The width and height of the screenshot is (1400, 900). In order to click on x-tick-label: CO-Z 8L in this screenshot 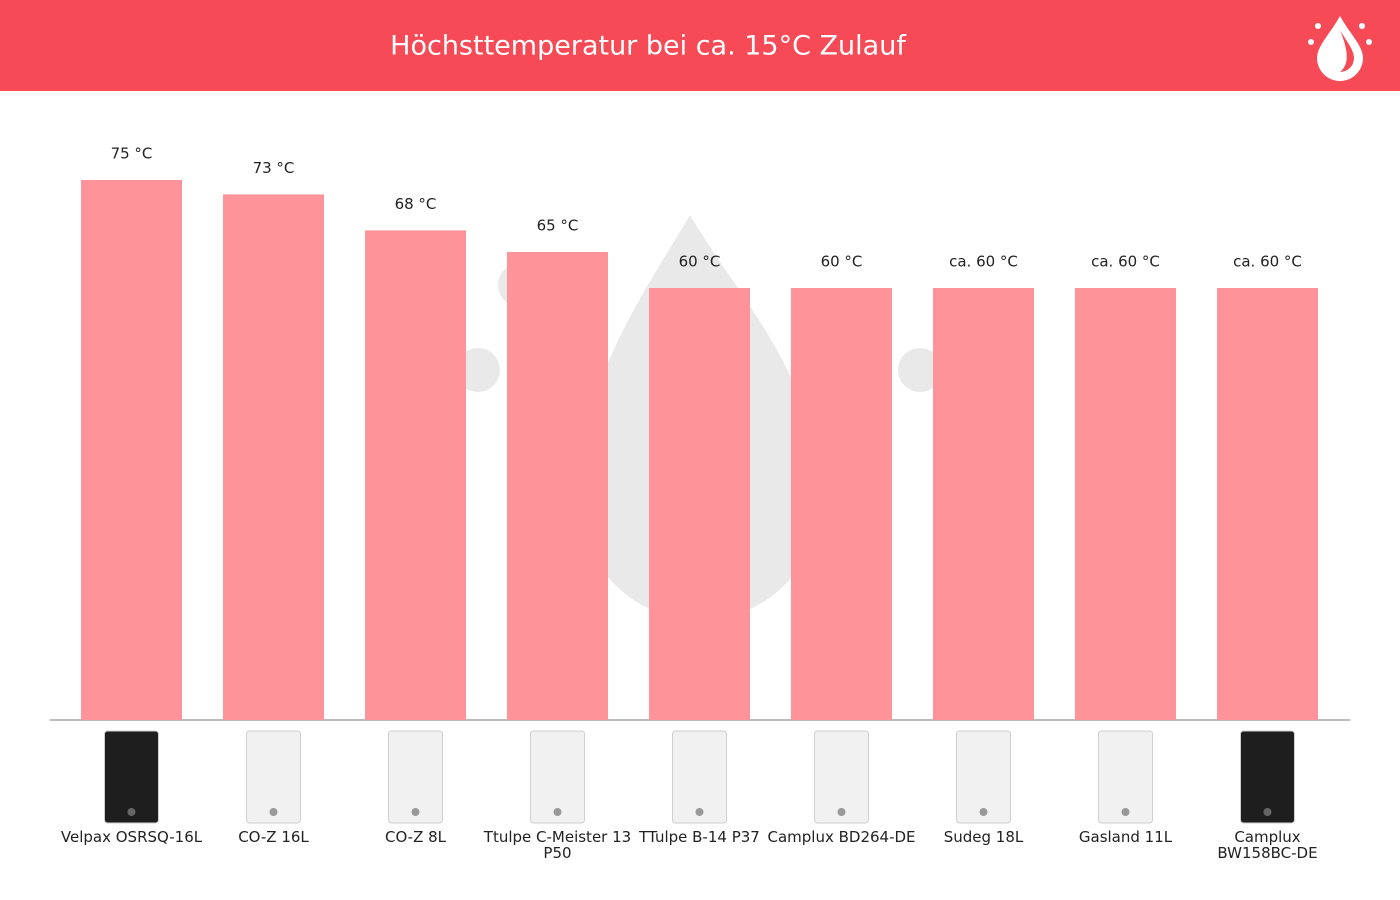, I will do `click(415, 837)`.